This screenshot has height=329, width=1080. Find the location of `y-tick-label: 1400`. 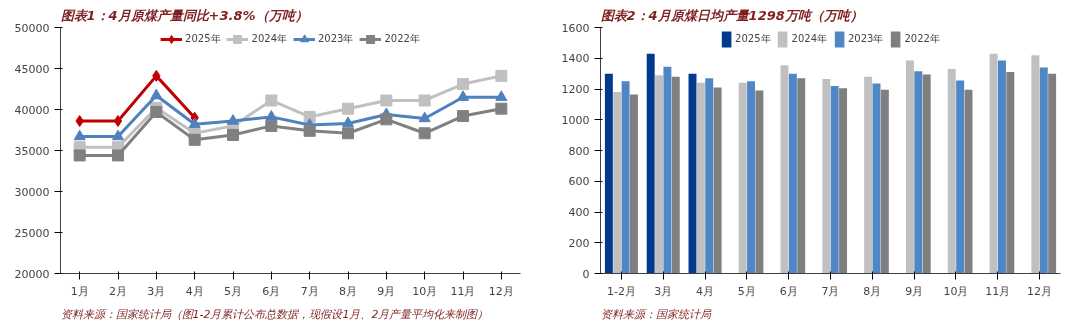

y-tick-label: 1400 is located at coordinates (575, 59).